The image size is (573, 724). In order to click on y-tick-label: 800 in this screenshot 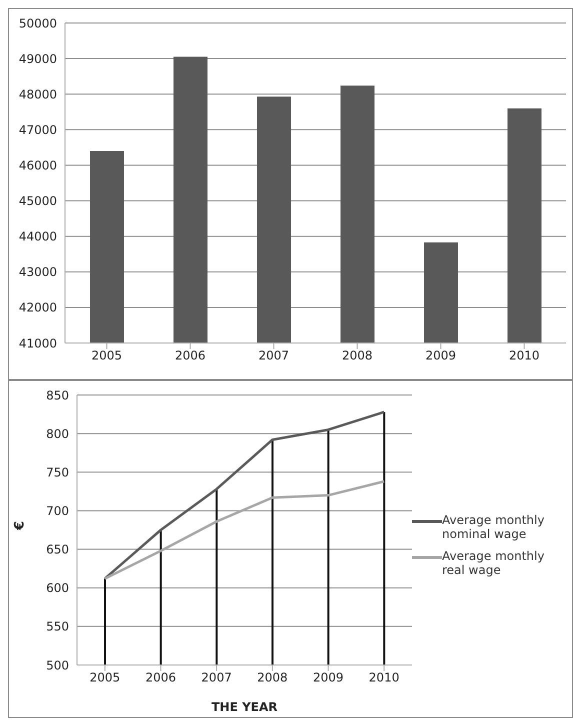, I will do `click(57, 433)`.